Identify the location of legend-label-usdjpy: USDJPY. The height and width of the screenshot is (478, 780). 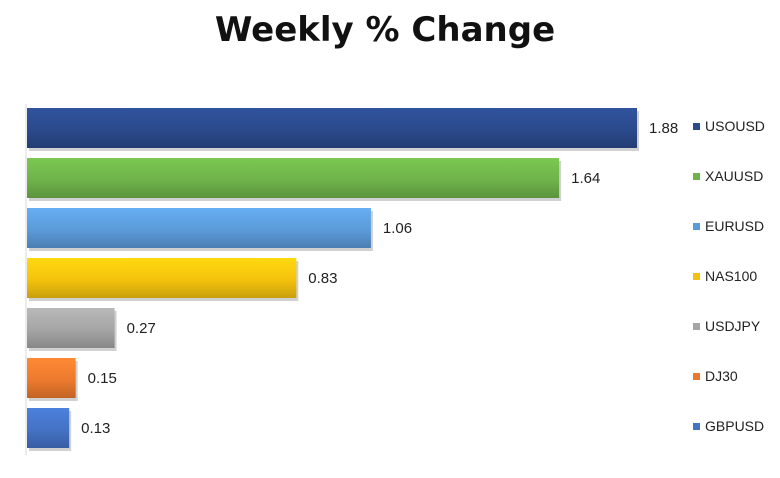
(733, 326).